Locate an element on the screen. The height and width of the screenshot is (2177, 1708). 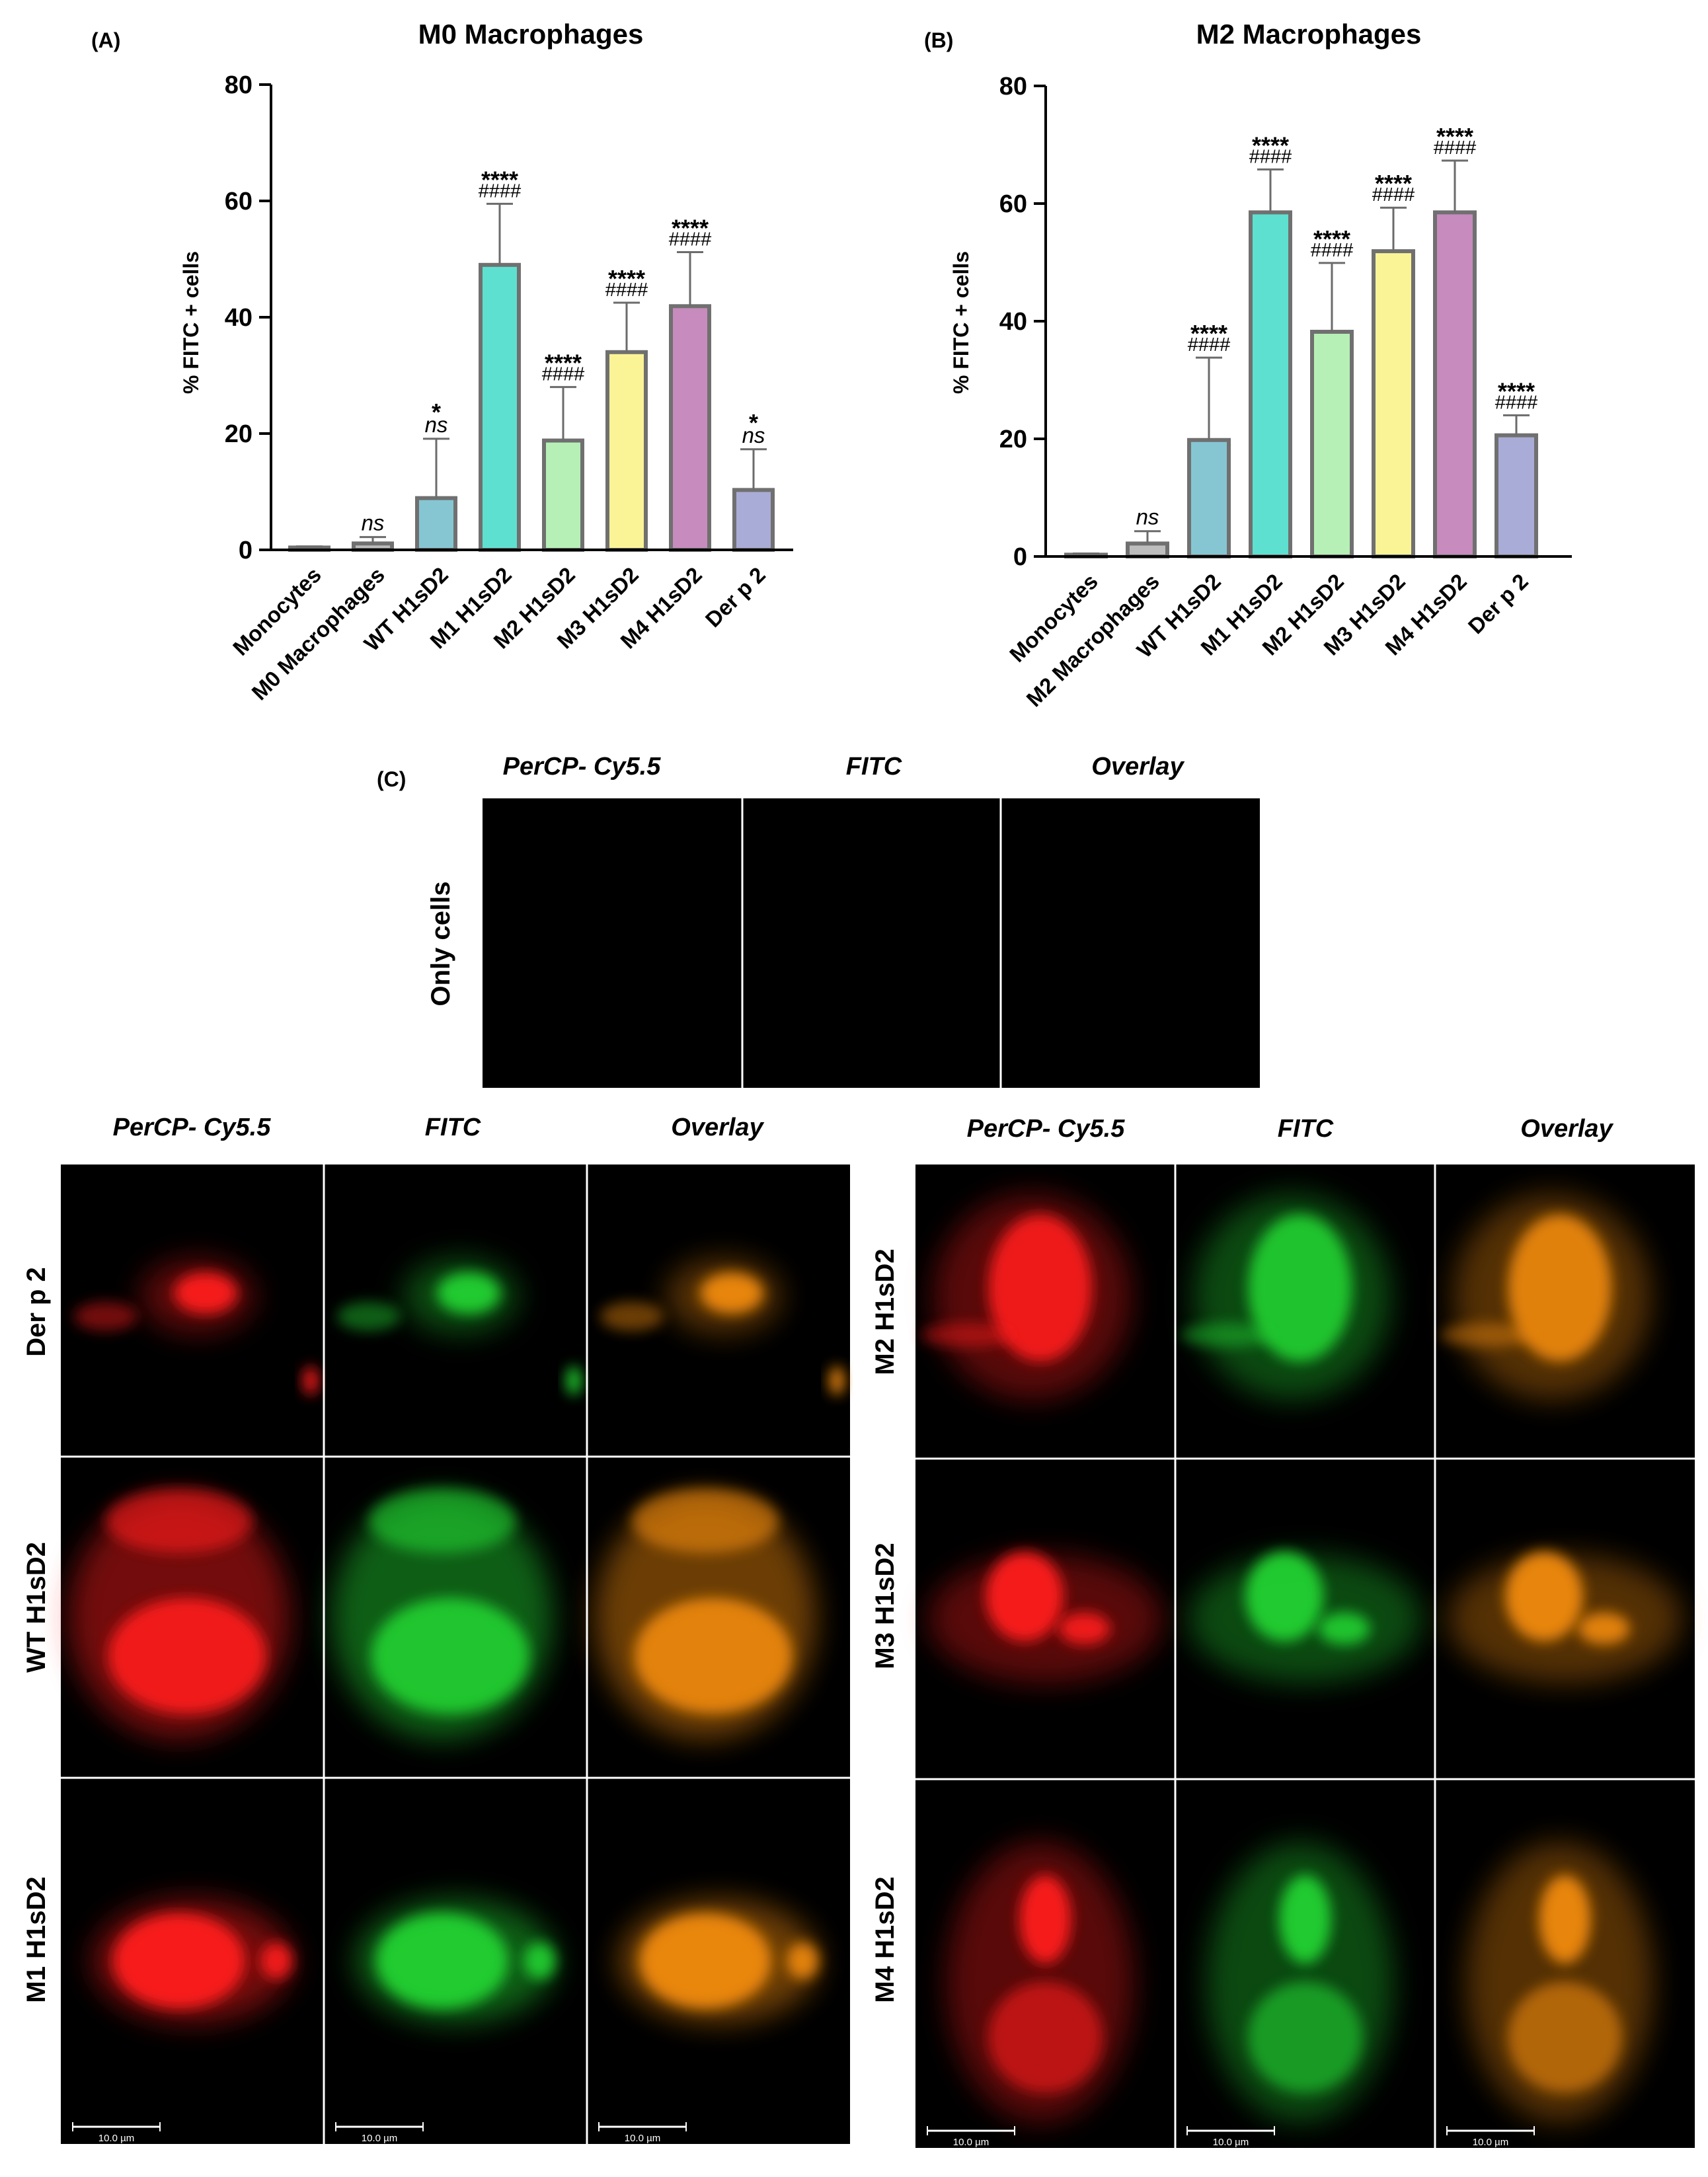
control-image-strip is located at coordinates (871, 943).